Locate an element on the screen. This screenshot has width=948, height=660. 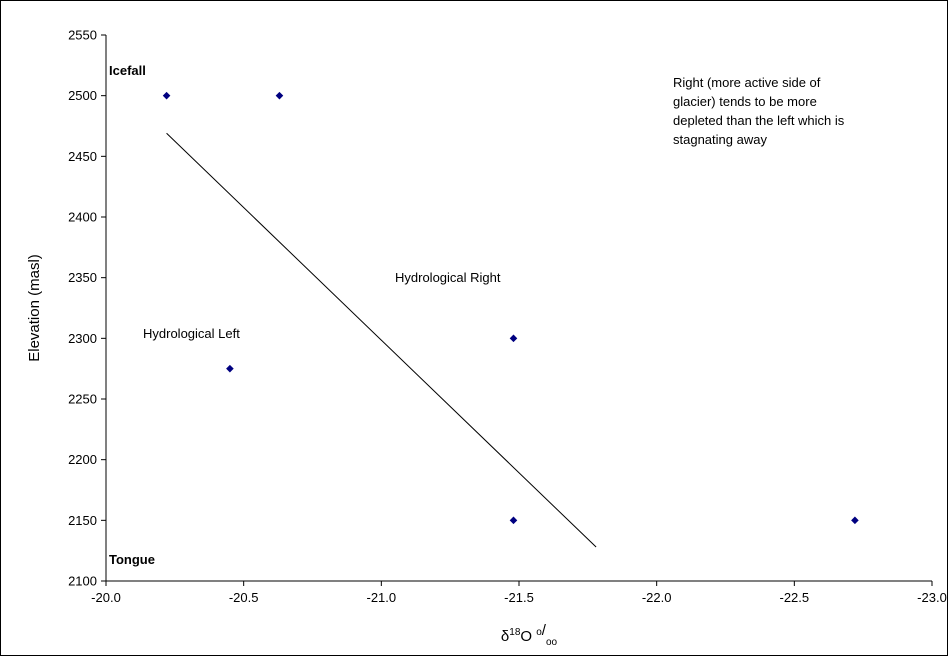
note-line: glacier) tends to be more is located at coordinates (745, 101).